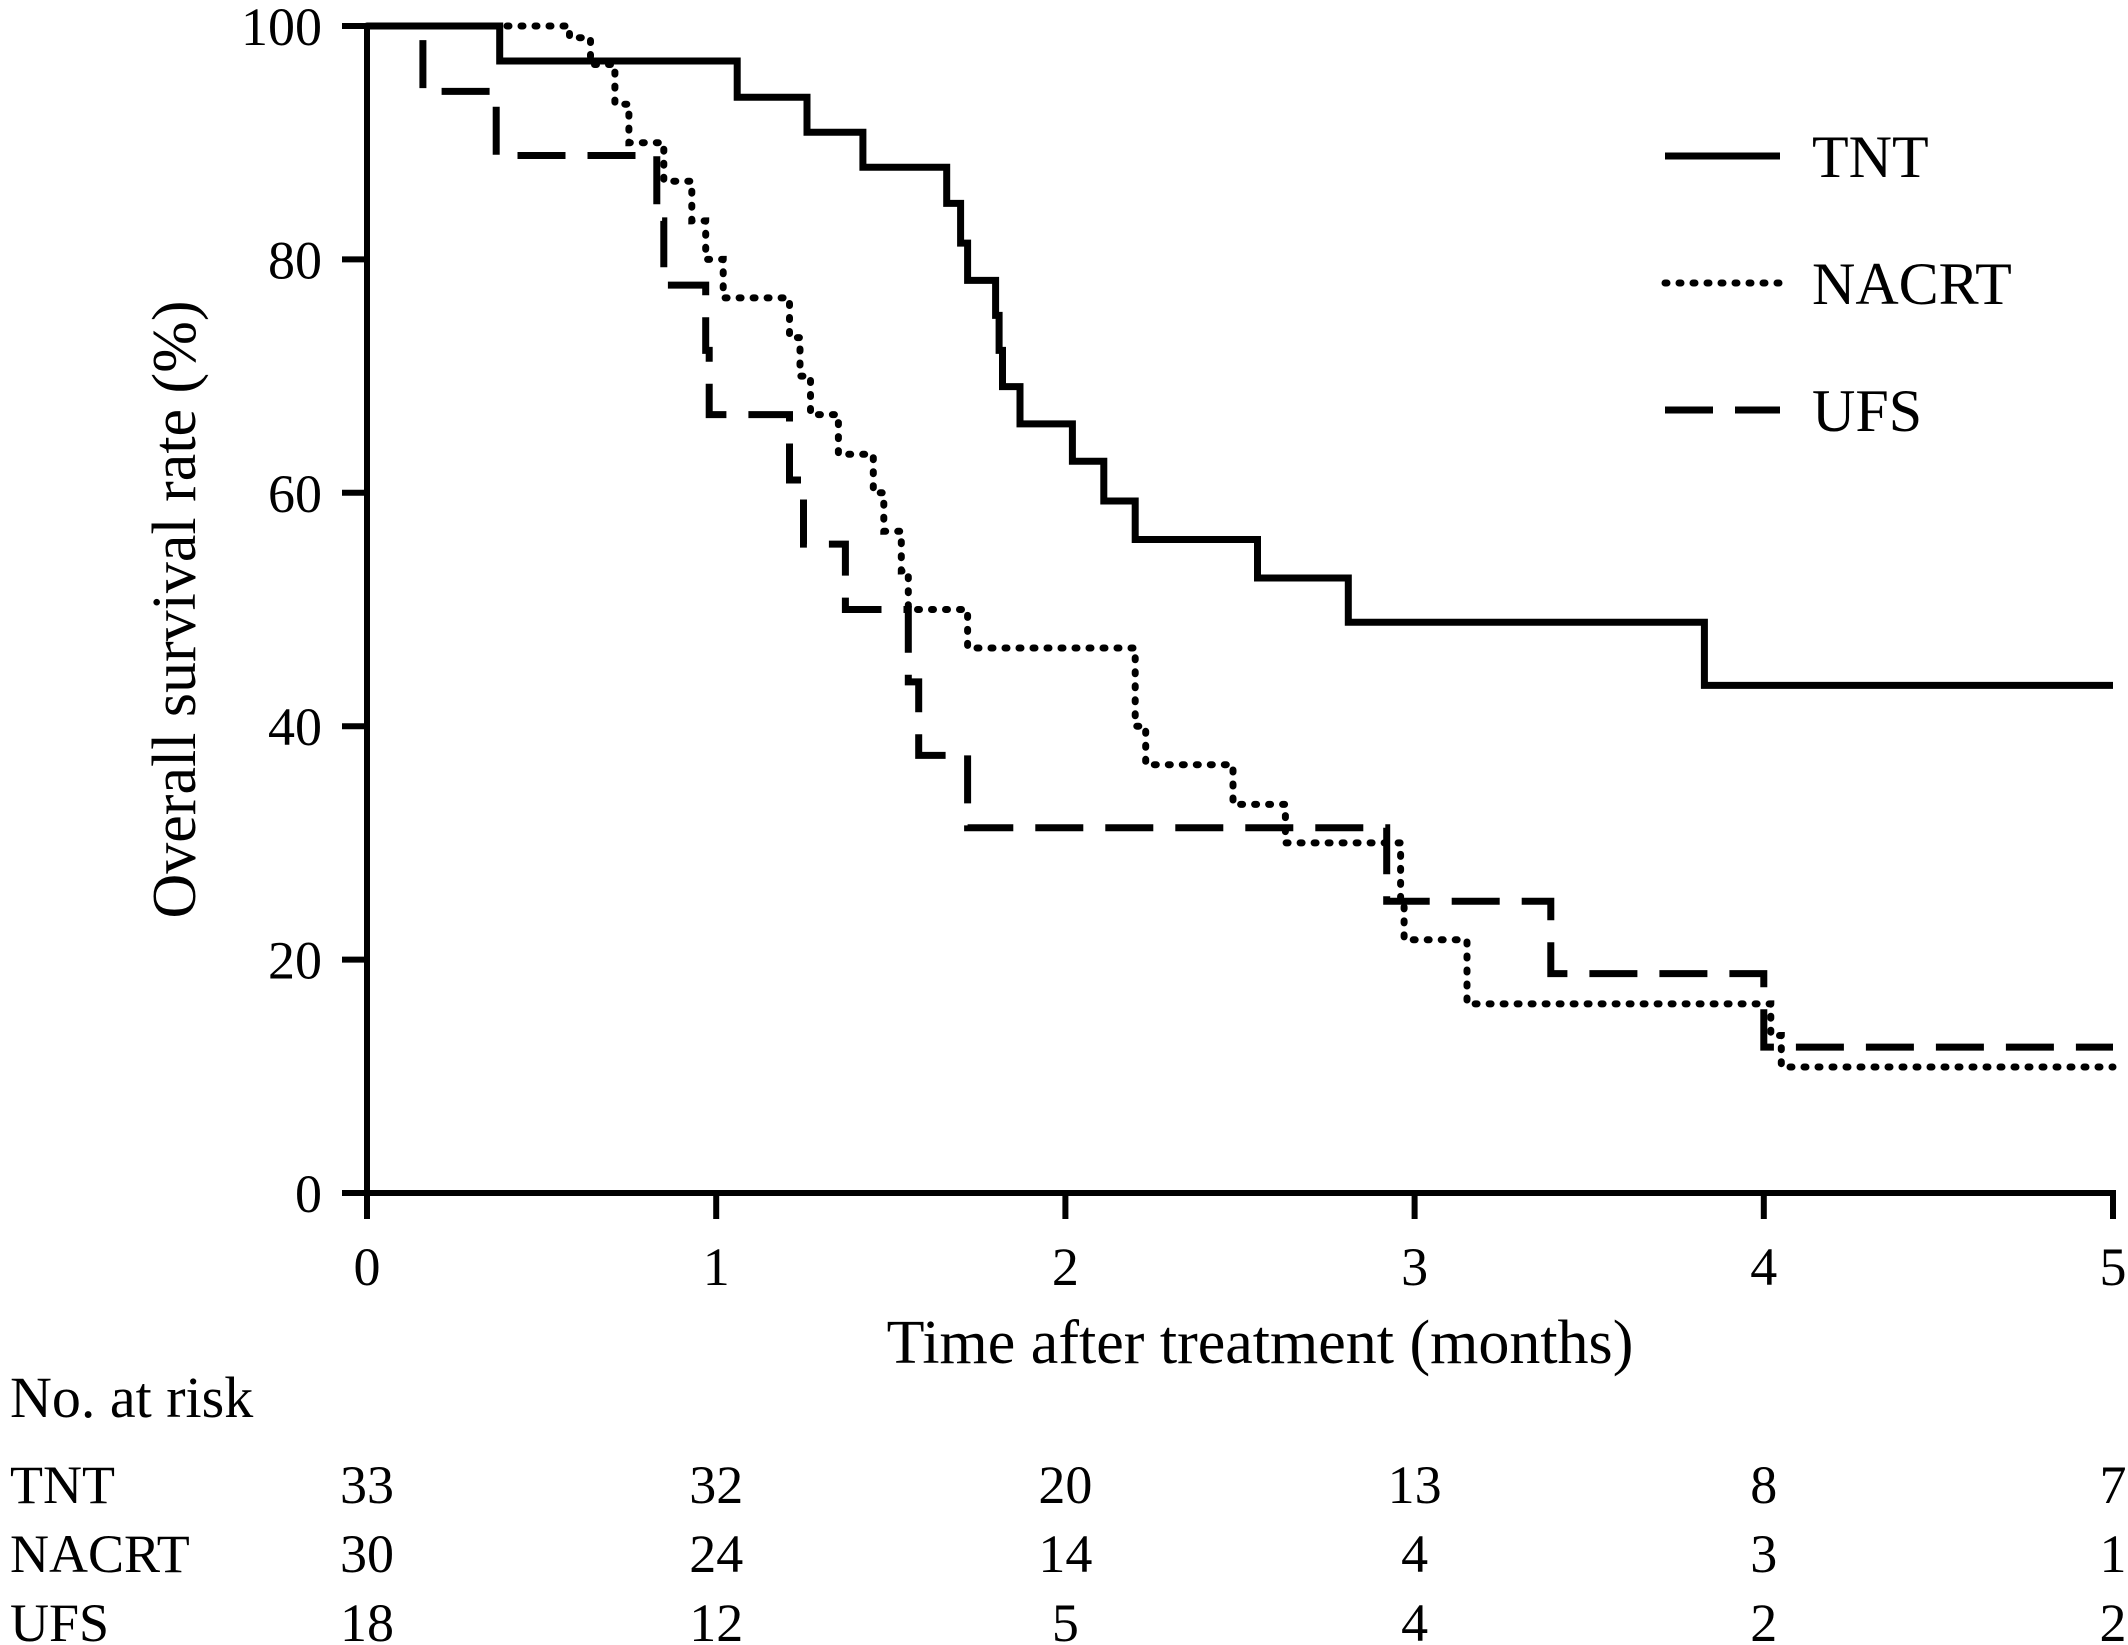 The height and width of the screenshot is (1645, 2128). I want to click on x-tick-label: 5, so click(2113, 1267).